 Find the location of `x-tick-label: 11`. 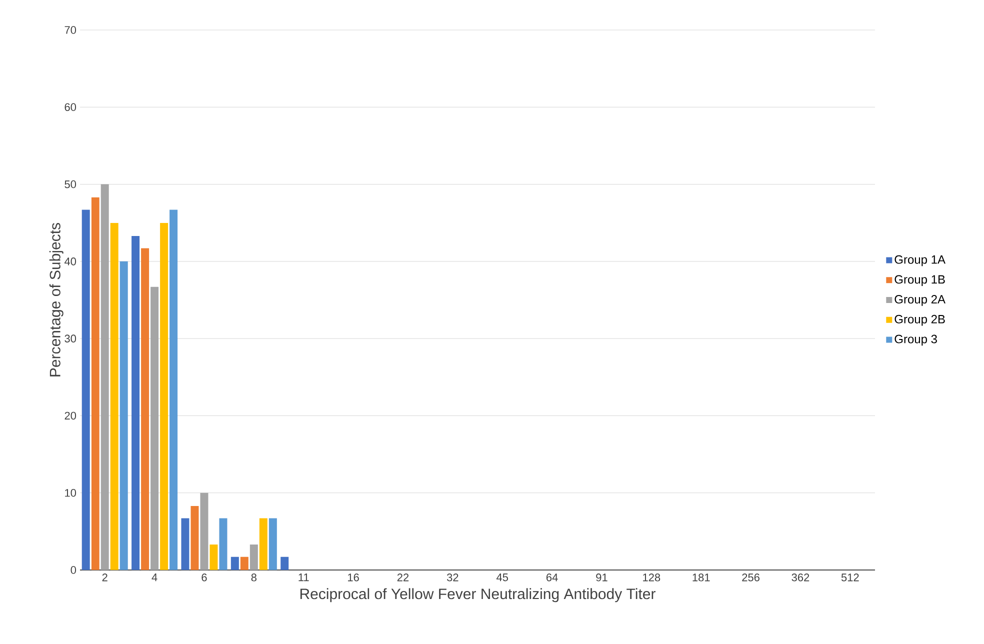

x-tick-label: 11 is located at coordinates (303, 578).